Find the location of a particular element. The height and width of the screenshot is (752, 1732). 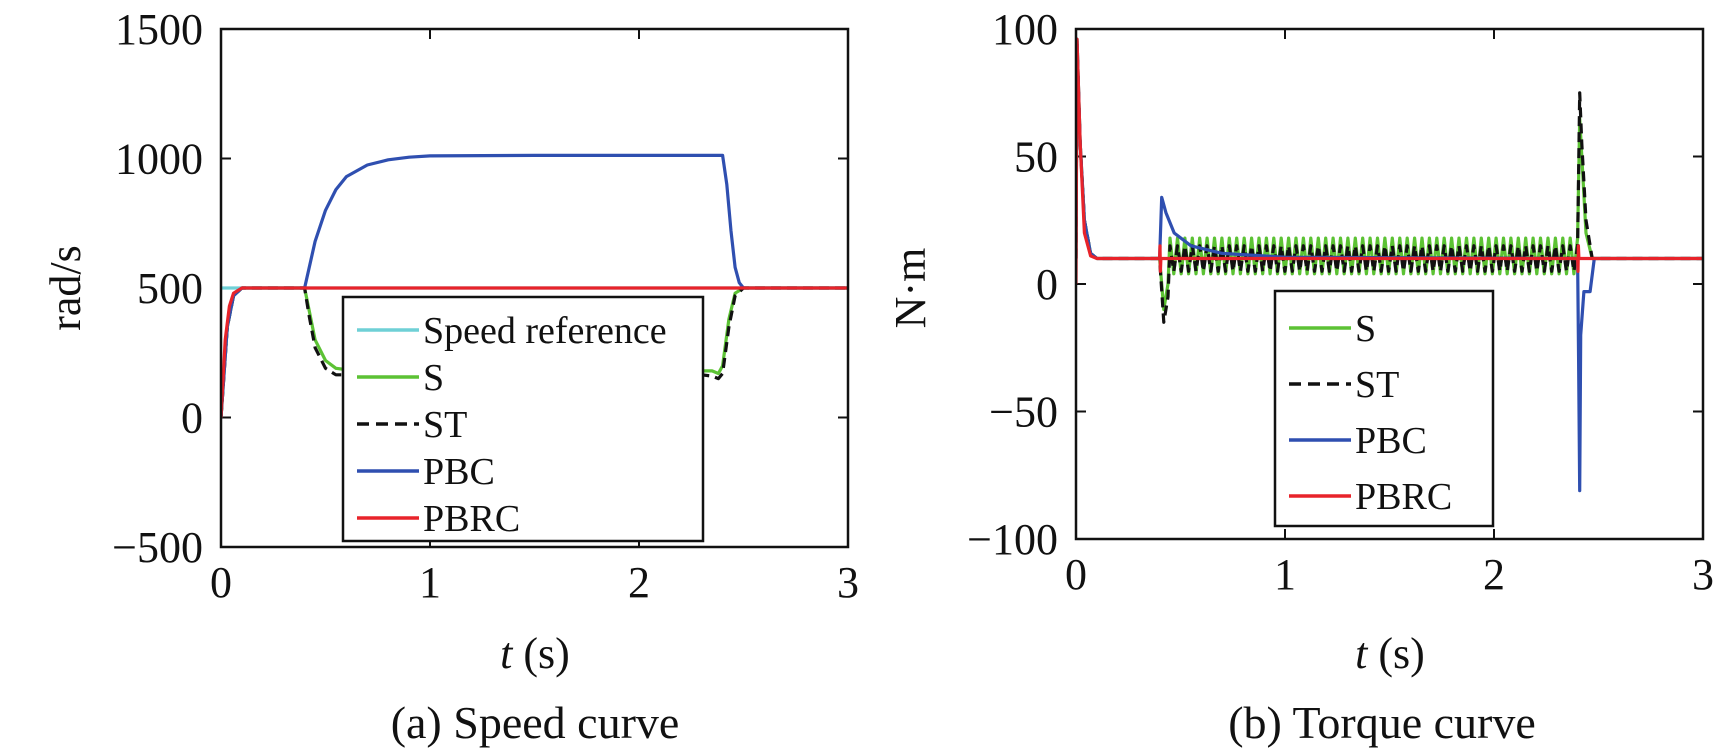

speed-xlabel-unit: (s) is located at coordinates (540, 653).